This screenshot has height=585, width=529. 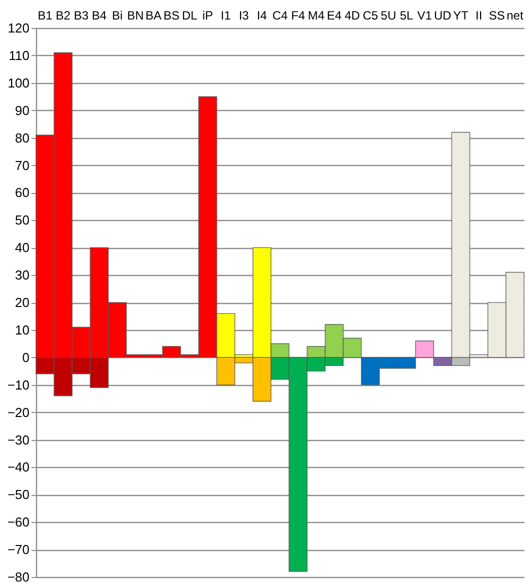 I want to click on x-tick-label: DL, so click(x=190, y=15).